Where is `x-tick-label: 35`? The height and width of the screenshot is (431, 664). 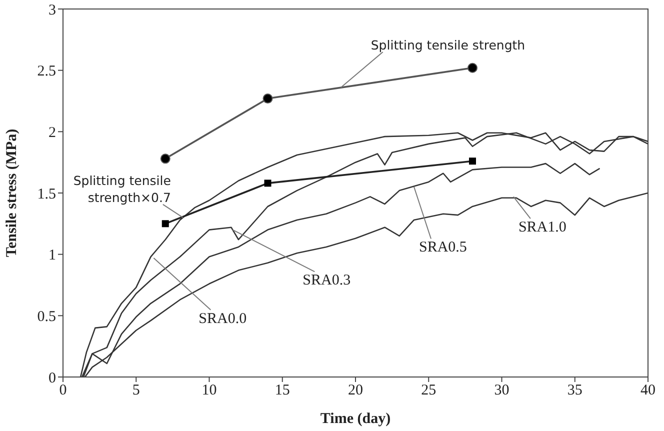
x-tick-label: 35 is located at coordinates (574, 390).